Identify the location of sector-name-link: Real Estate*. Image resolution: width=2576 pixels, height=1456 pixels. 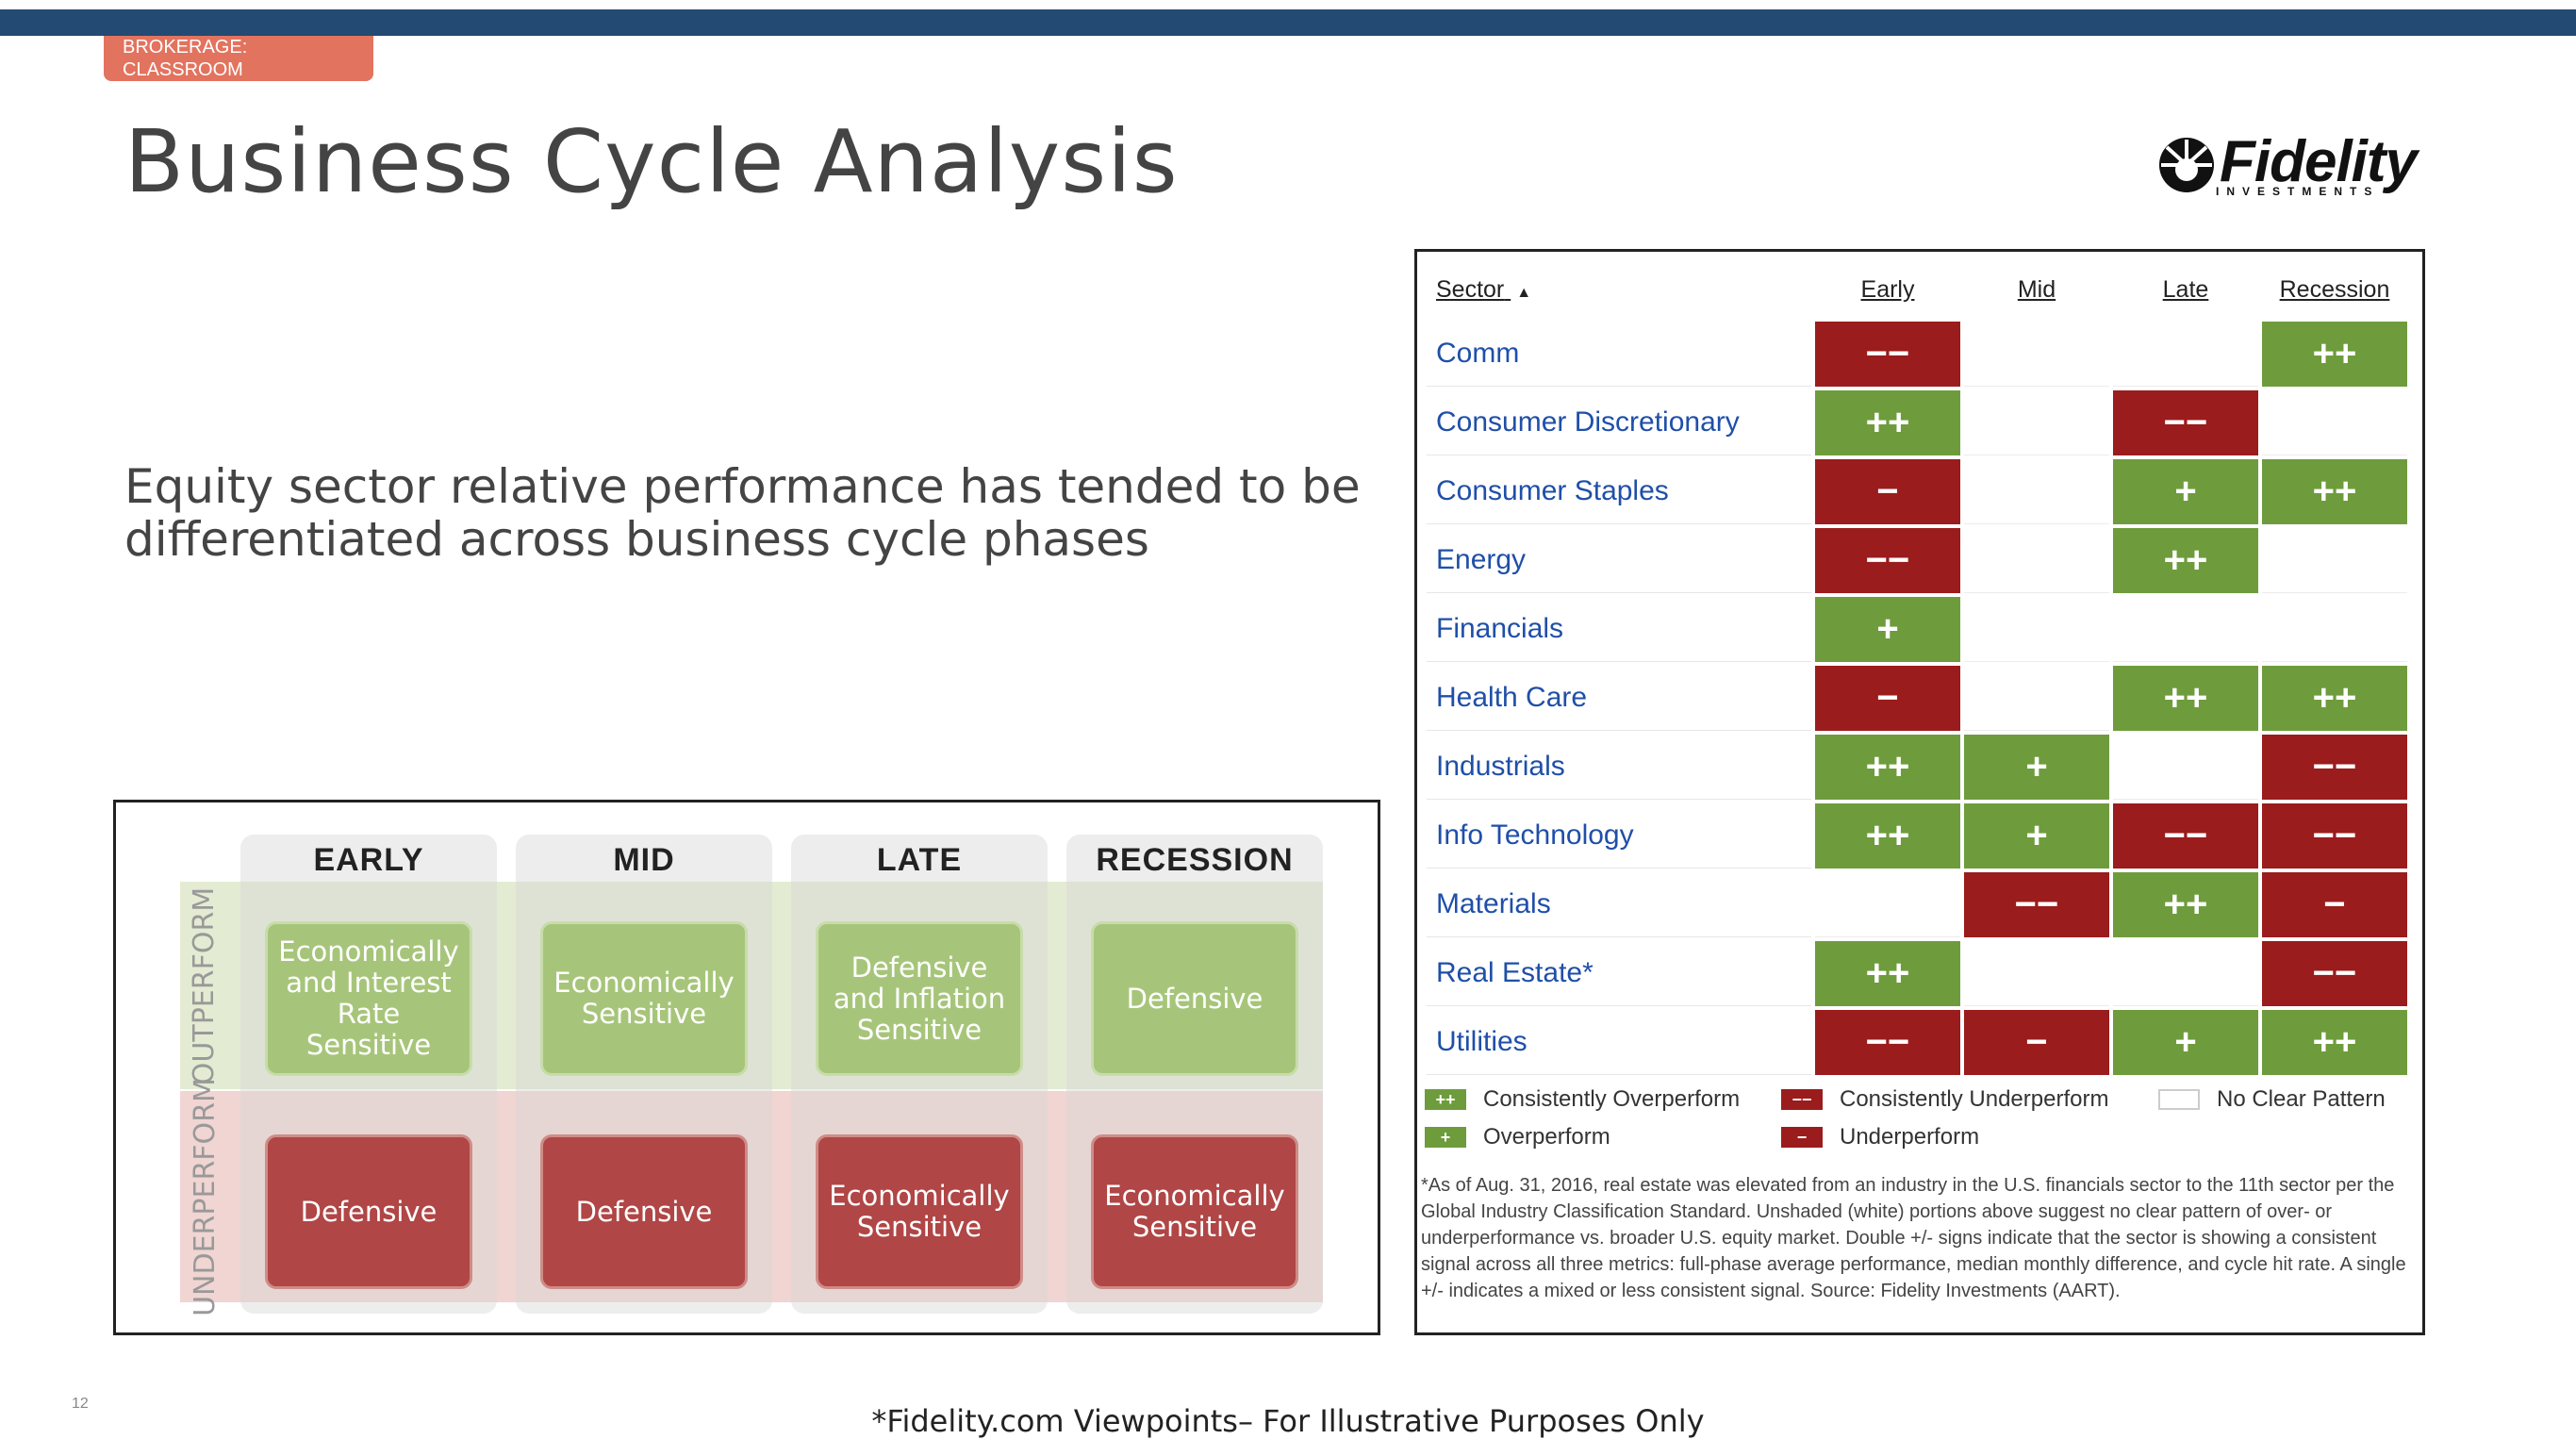
(1619, 974).